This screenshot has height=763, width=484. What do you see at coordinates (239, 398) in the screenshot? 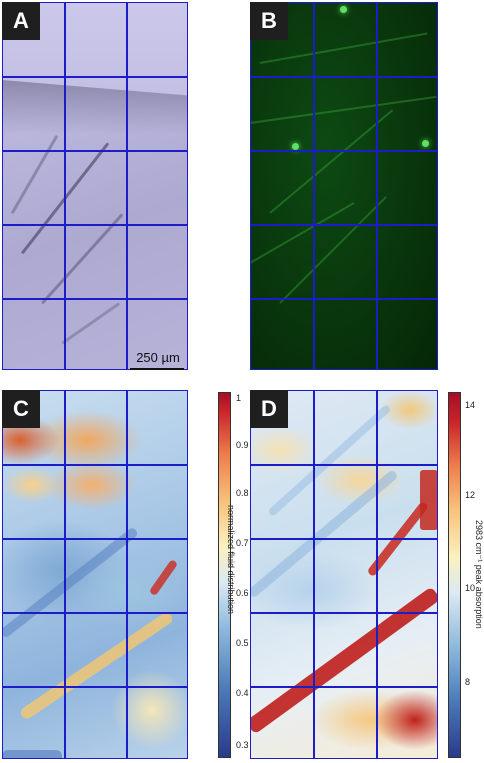
I see `colorbar-c-tick: 1` at bounding box center [239, 398].